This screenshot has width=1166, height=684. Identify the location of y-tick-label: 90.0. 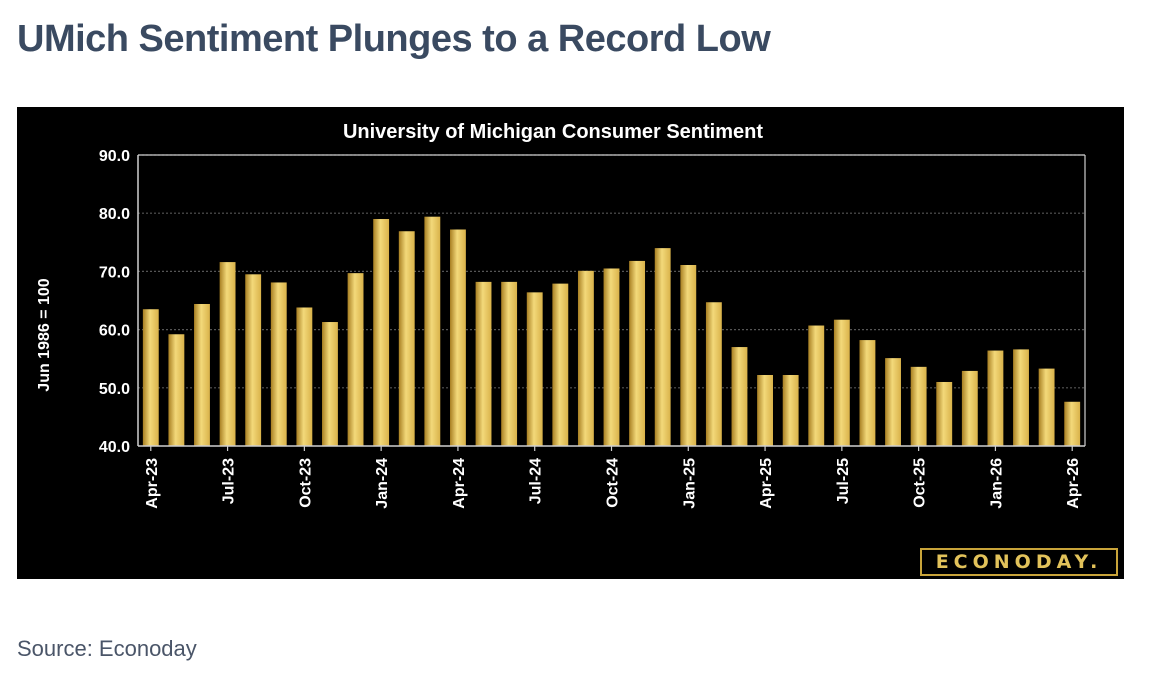
(114, 156).